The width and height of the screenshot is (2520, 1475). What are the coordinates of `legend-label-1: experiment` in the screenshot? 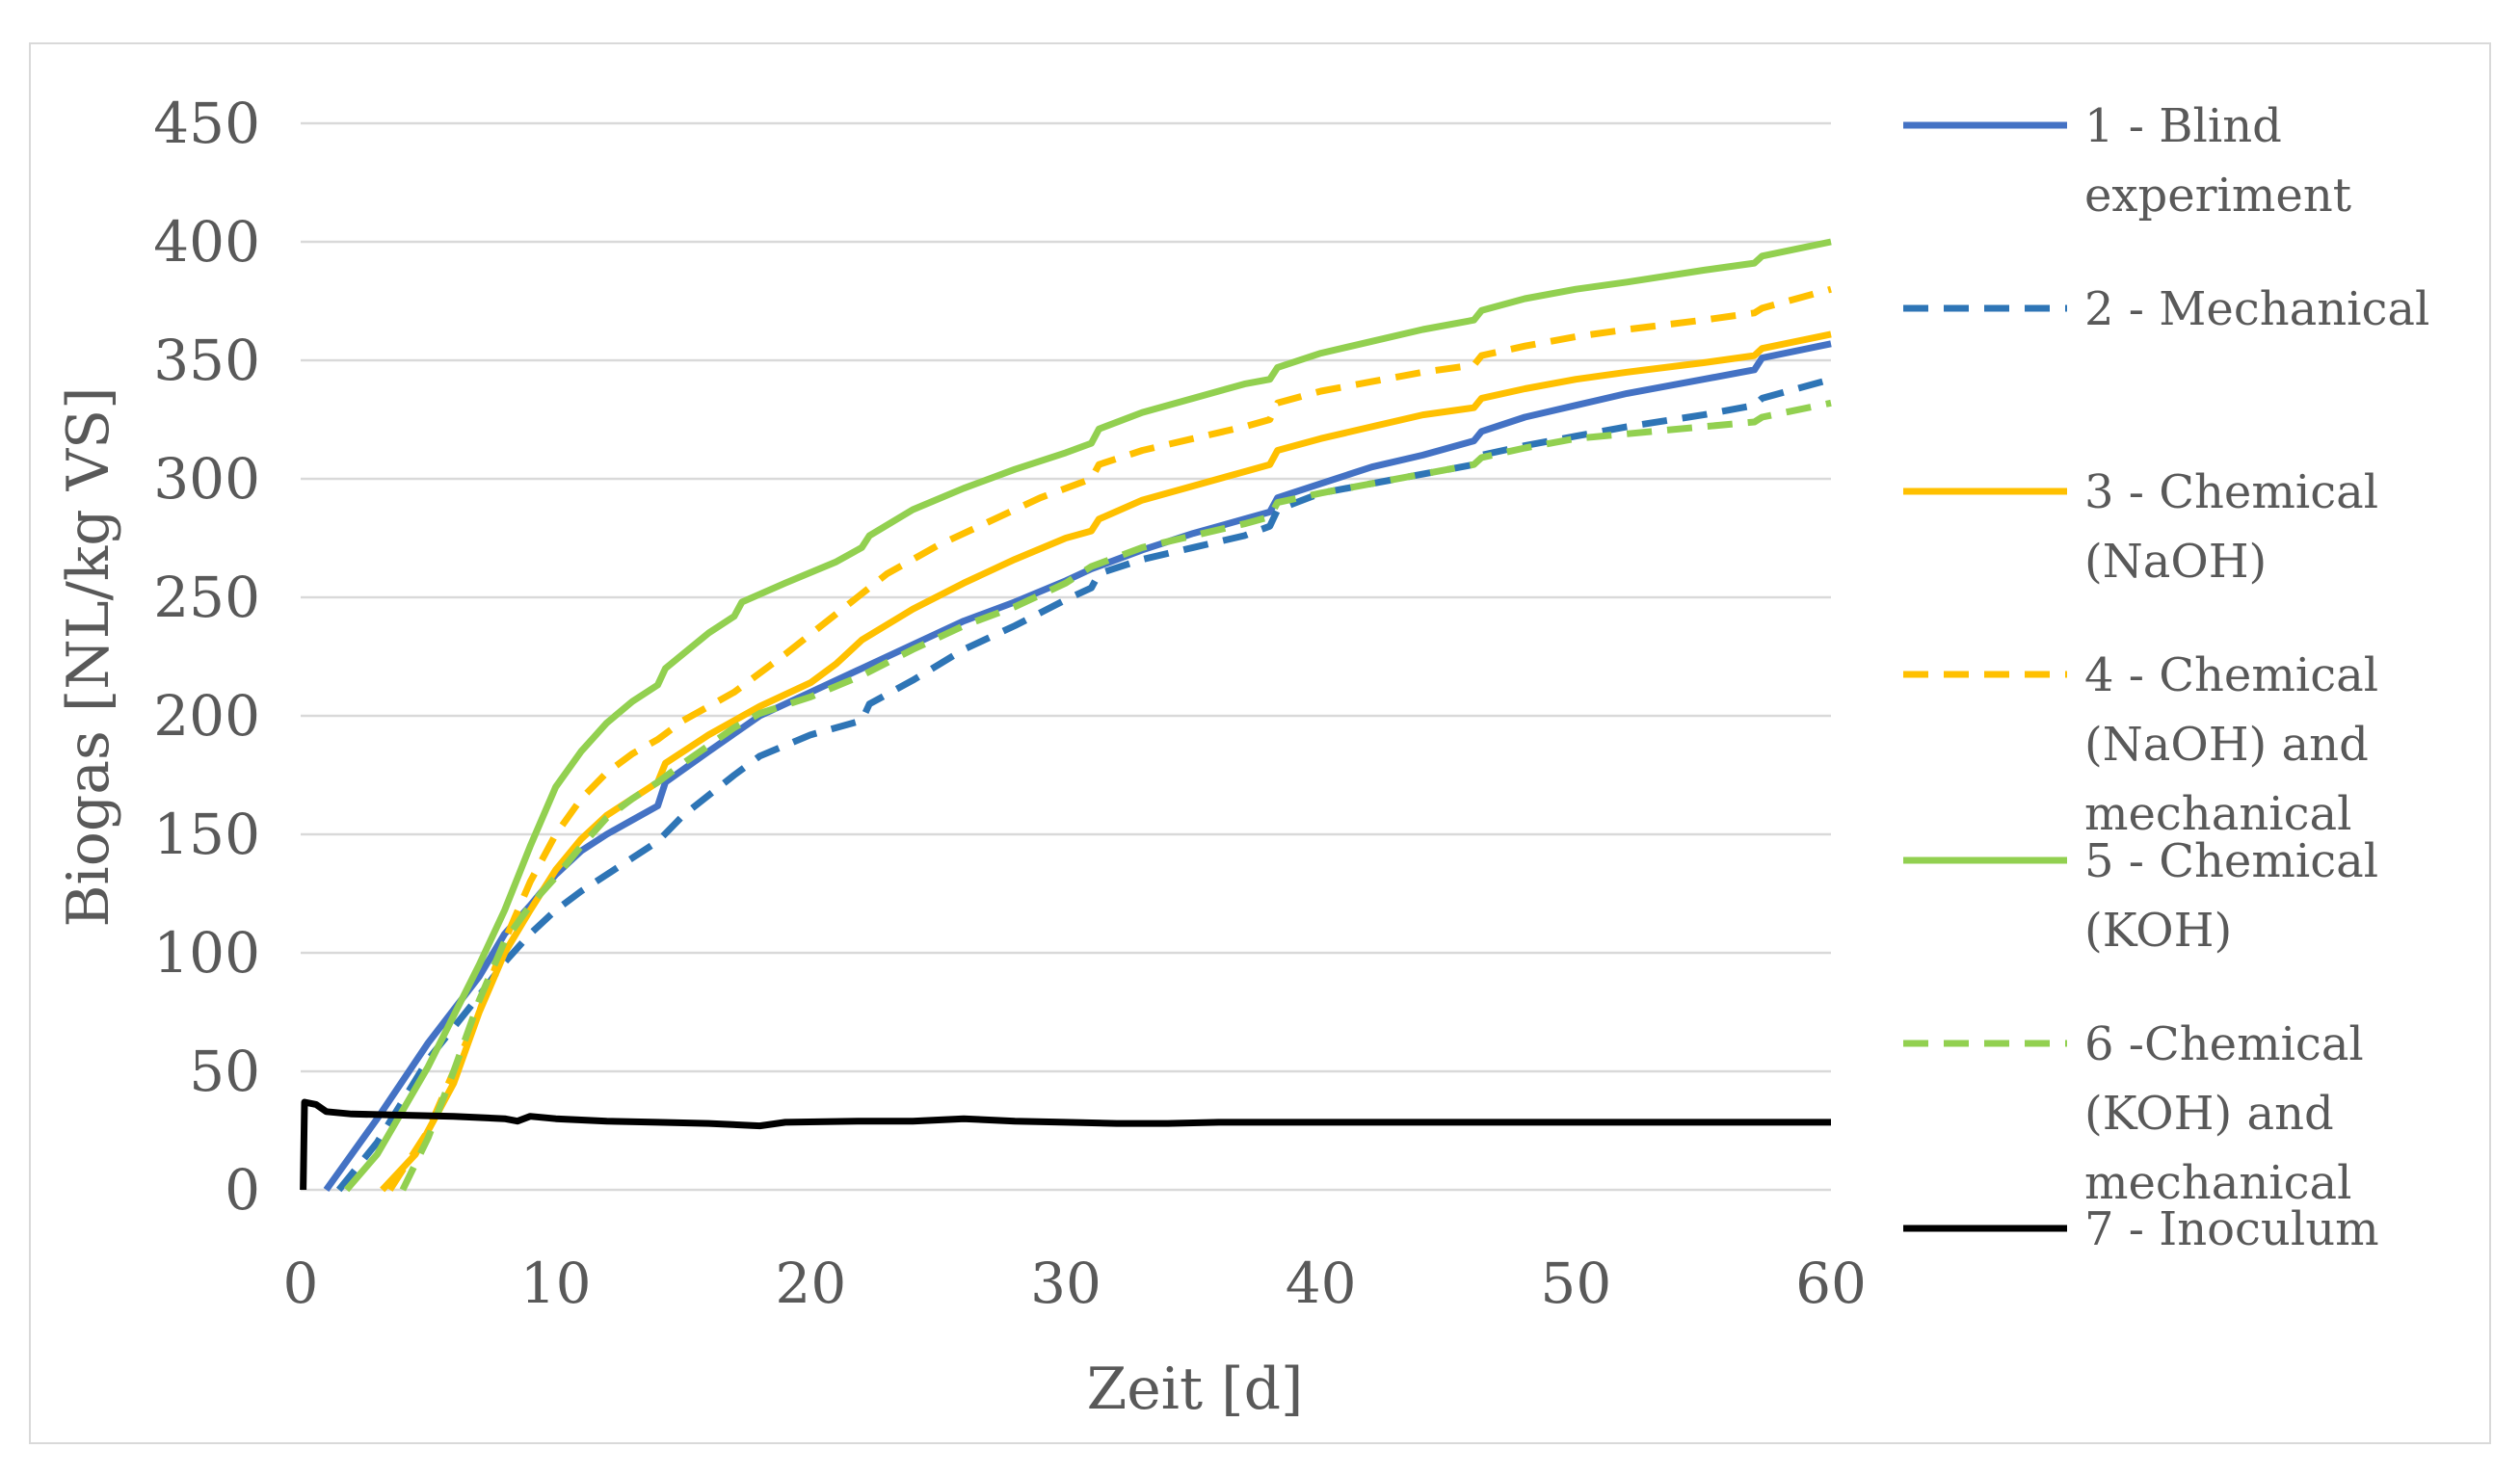 It's located at (2218, 196).